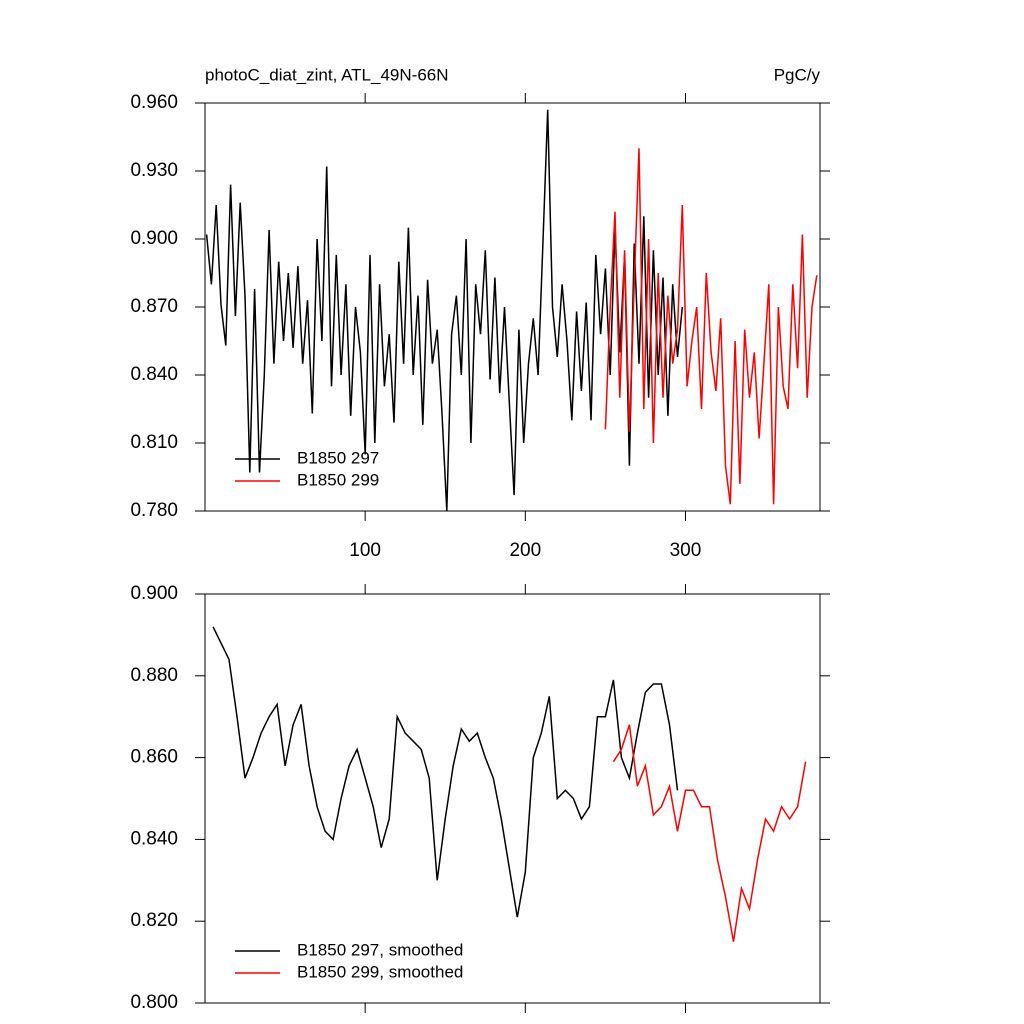 This screenshot has width=1024, height=1024. Describe the element at coordinates (154, 510) in the screenshot. I see `y-tick-label: 0.780` at that location.